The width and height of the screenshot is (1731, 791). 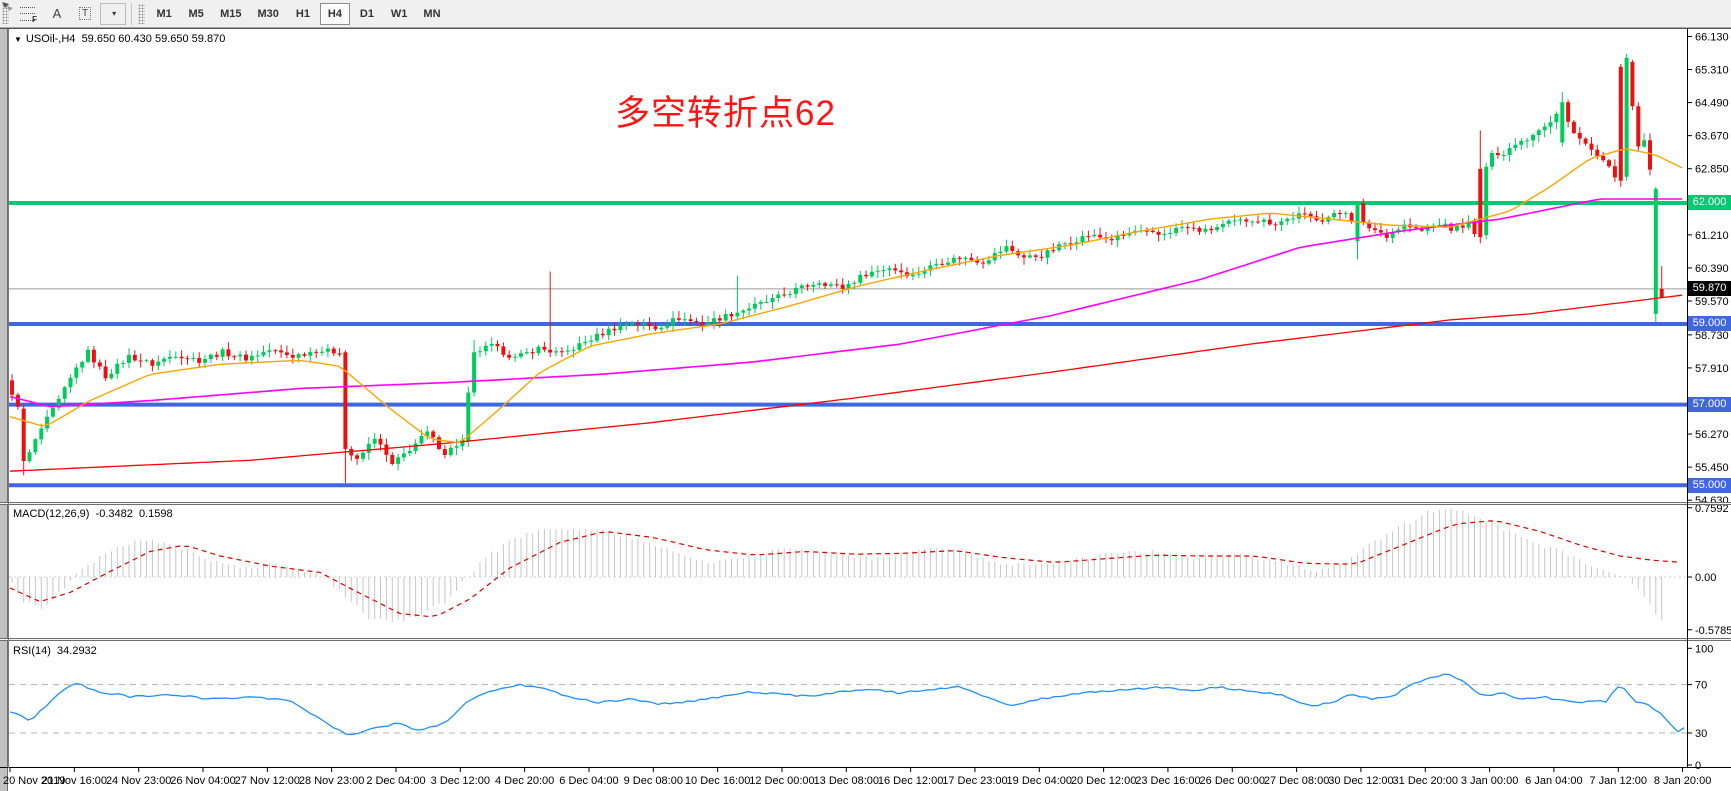 I want to click on symbol-label: USOil-,H4, so click(x=50, y=39).